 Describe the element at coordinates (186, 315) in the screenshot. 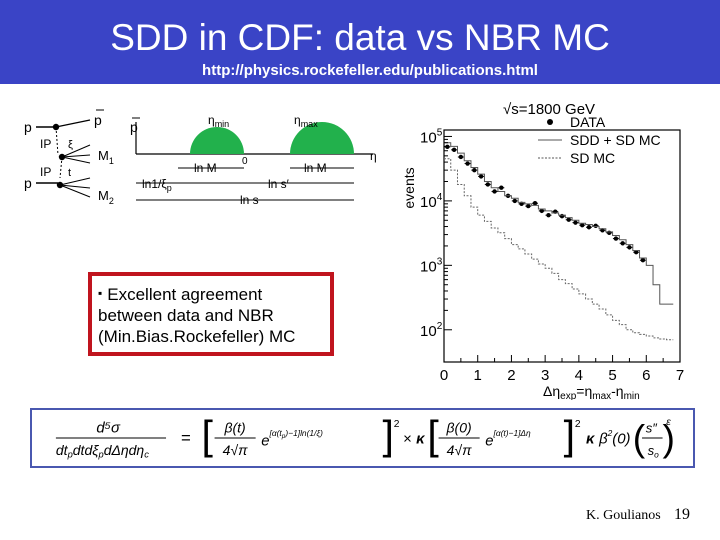

I see `callout-line-2: between data and NBR` at that location.